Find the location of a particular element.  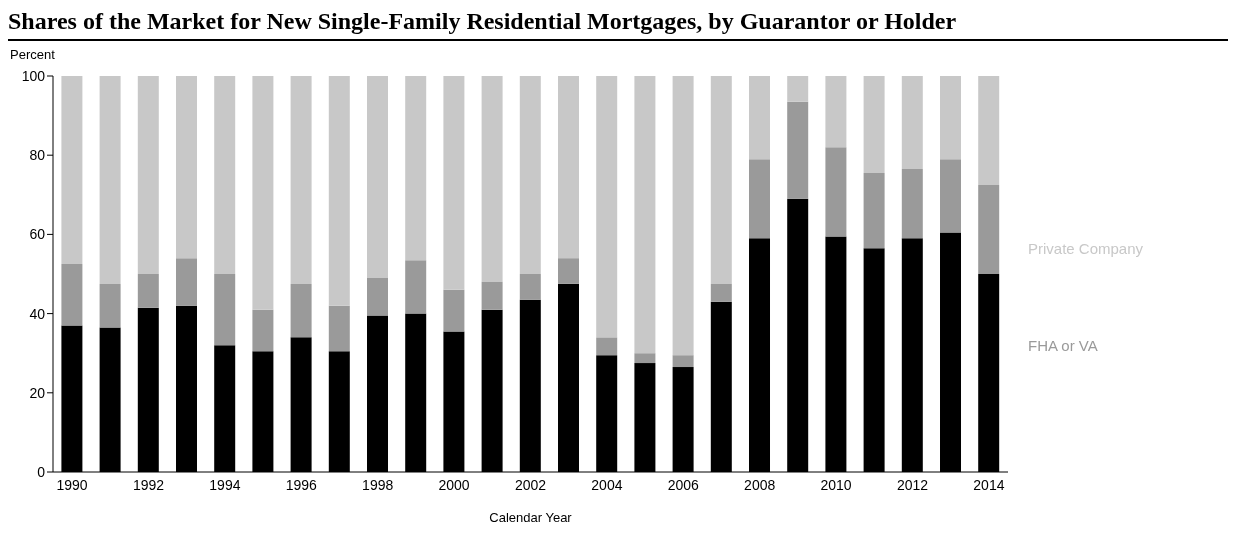

x-tick-label: 1996 is located at coordinates (301, 484).